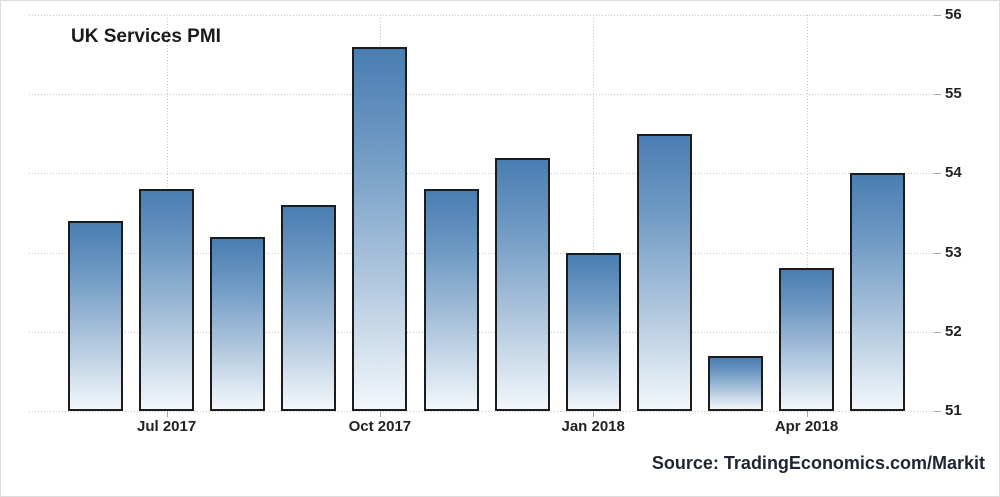 This screenshot has height=497, width=1000. What do you see at coordinates (806, 426) in the screenshot?
I see `x-axis-label: Apr 2018` at bounding box center [806, 426].